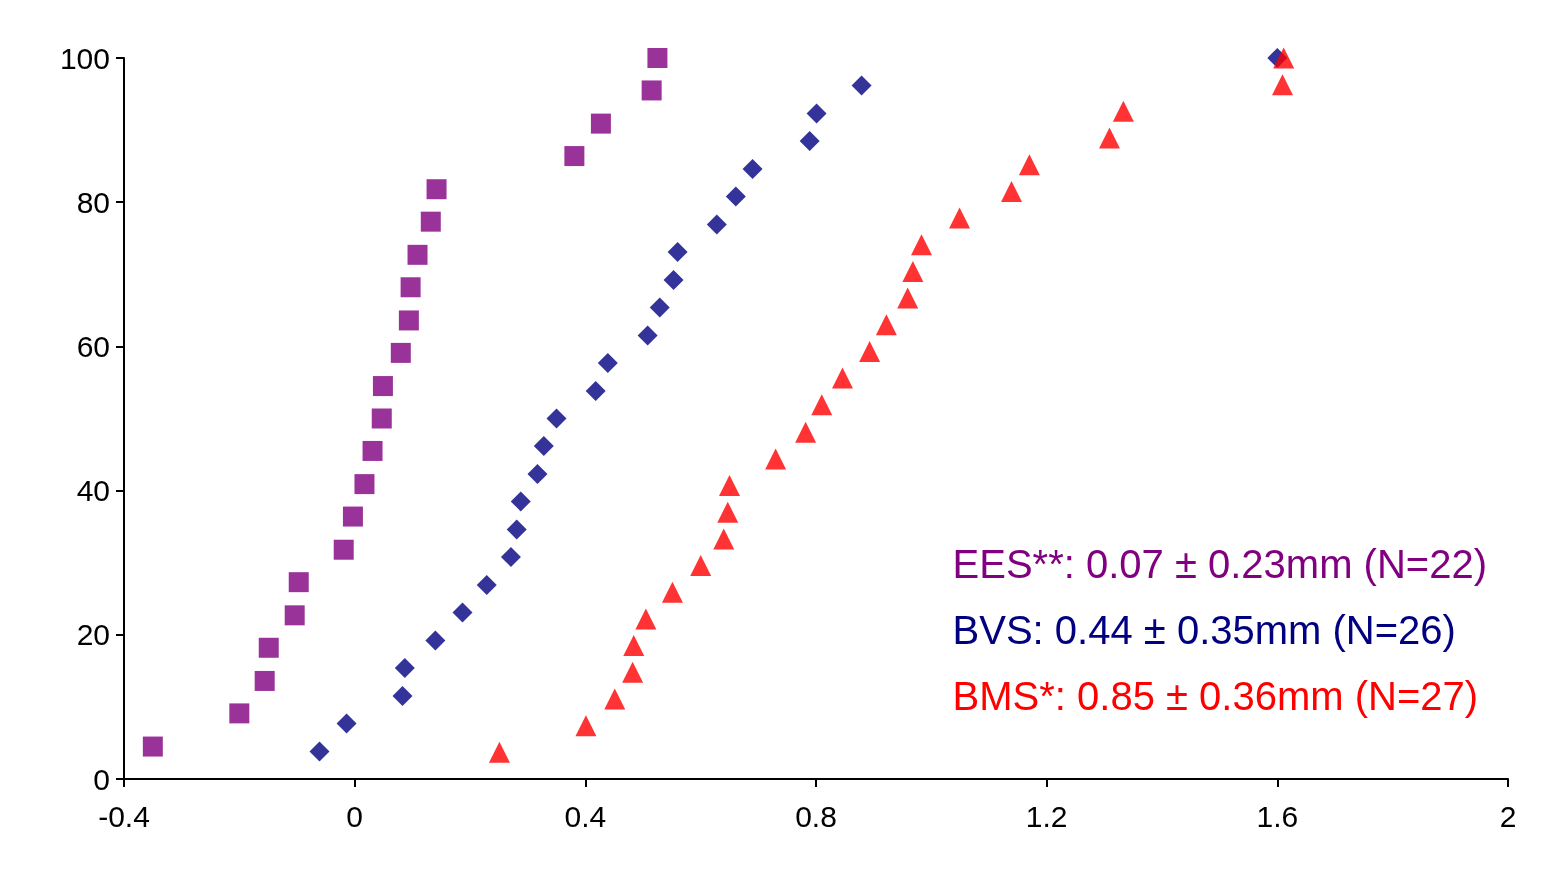  What do you see at coordinates (101, 779) in the screenshot?
I see `y-tick-label: 0` at bounding box center [101, 779].